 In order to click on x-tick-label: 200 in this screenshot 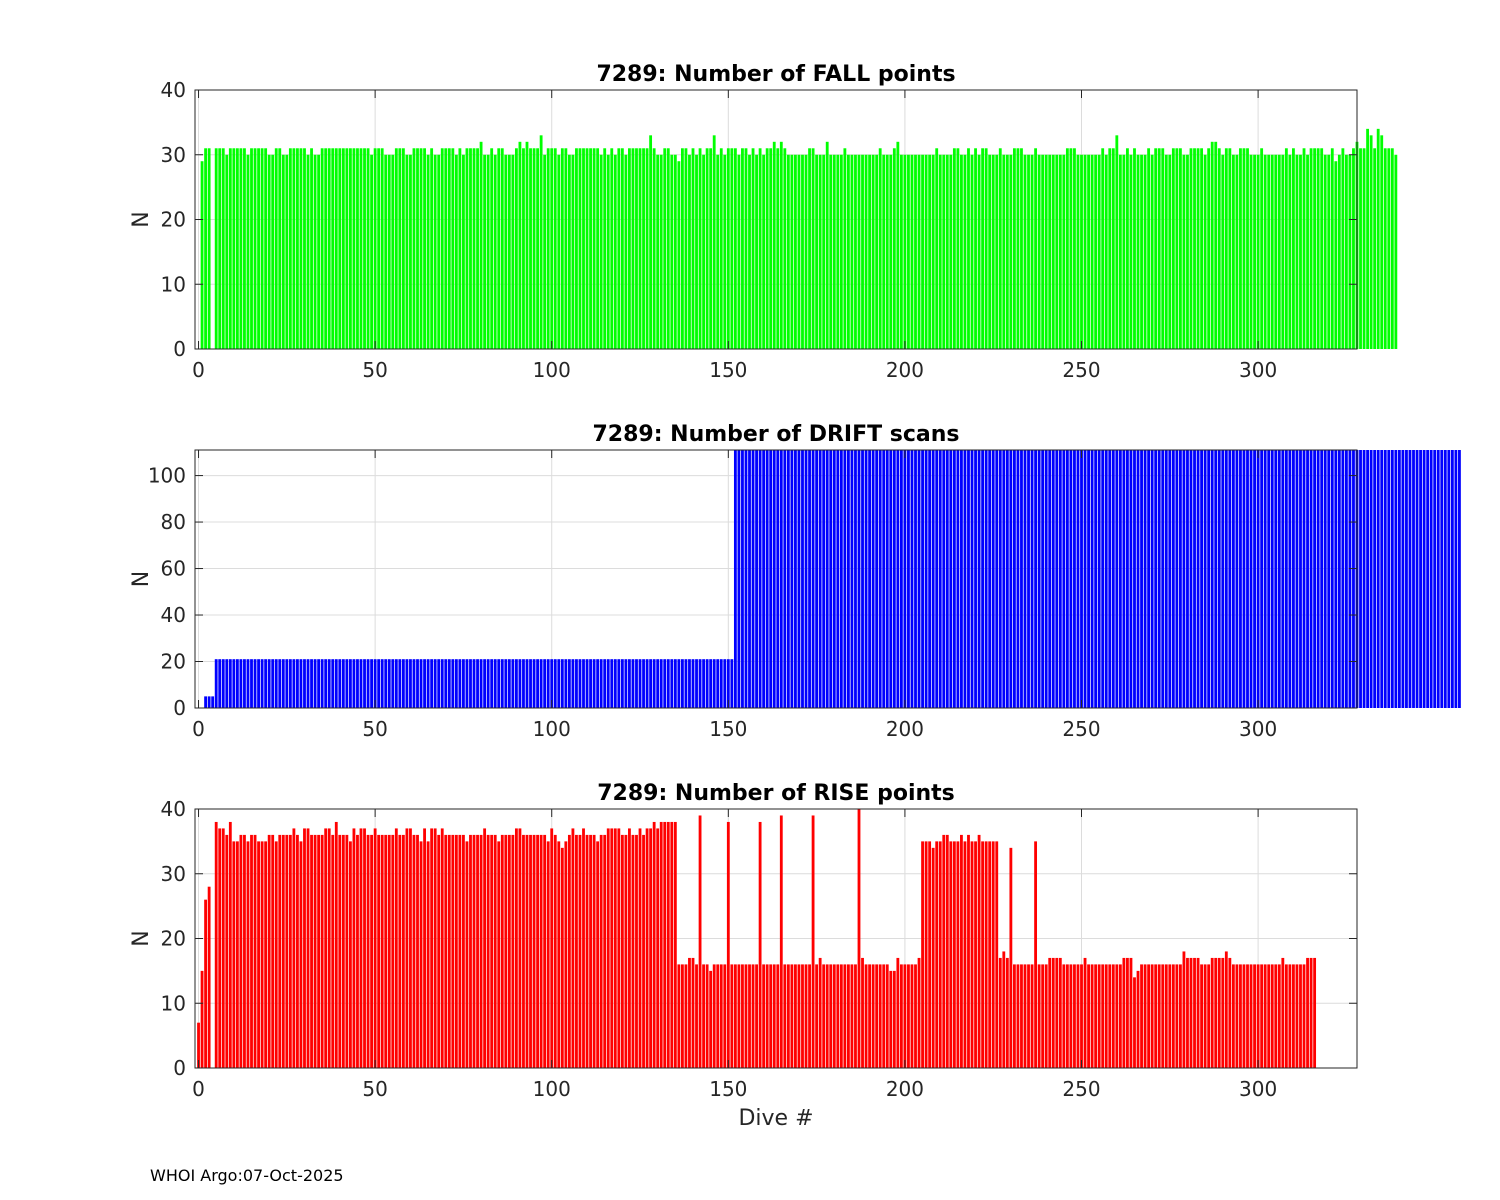, I will do `click(905, 370)`.